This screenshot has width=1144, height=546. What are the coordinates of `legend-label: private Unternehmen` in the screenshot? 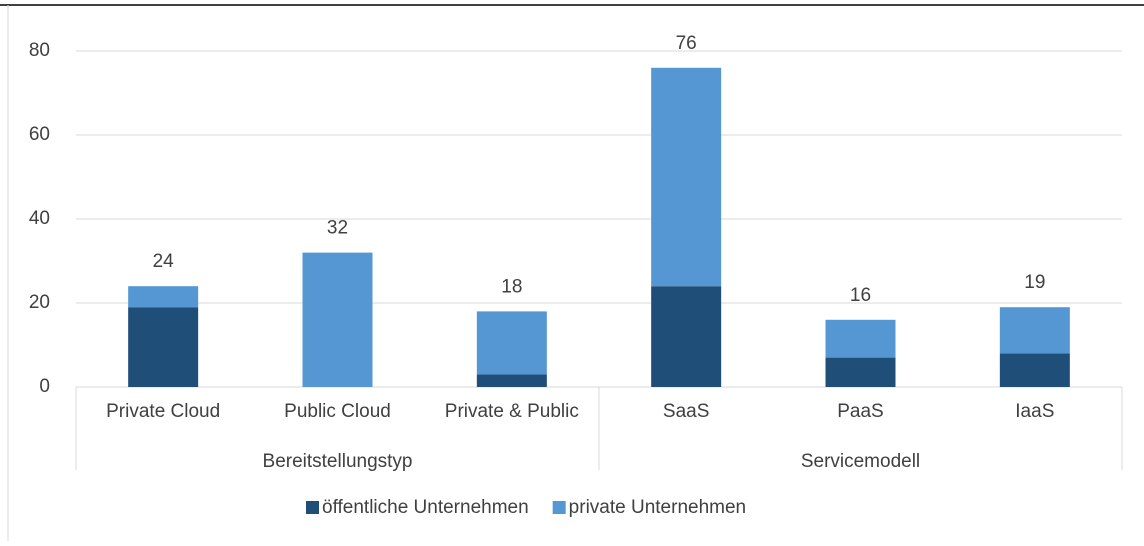 It's located at (657, 507).